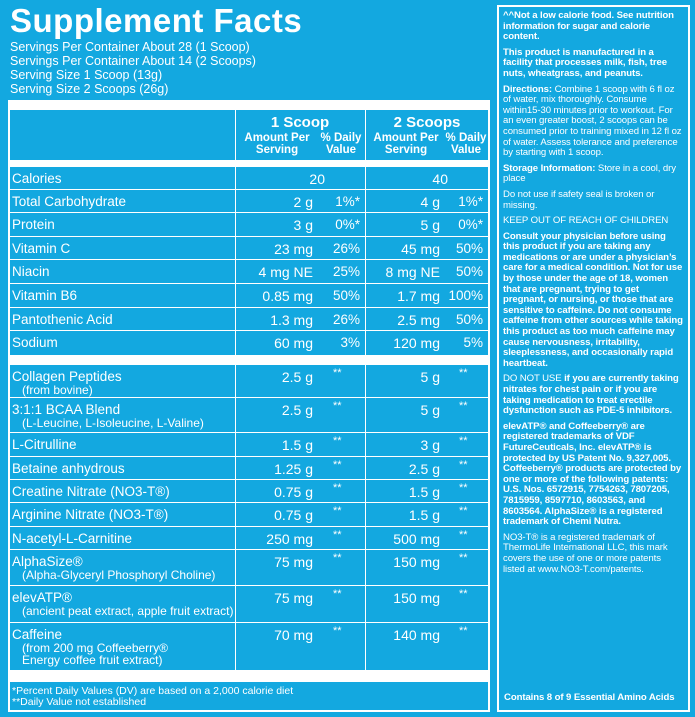  I want to click on ingredient-detail: Energy coffee fruit extract), so click(92, 660).